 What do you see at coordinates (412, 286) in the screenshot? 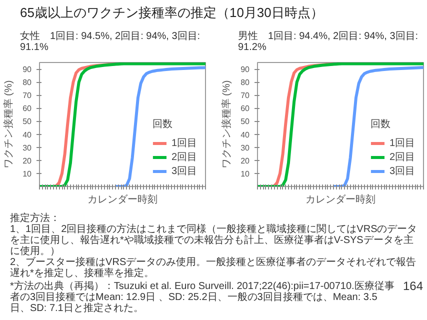
I see `text: 164` at bounding box center [412, 286].